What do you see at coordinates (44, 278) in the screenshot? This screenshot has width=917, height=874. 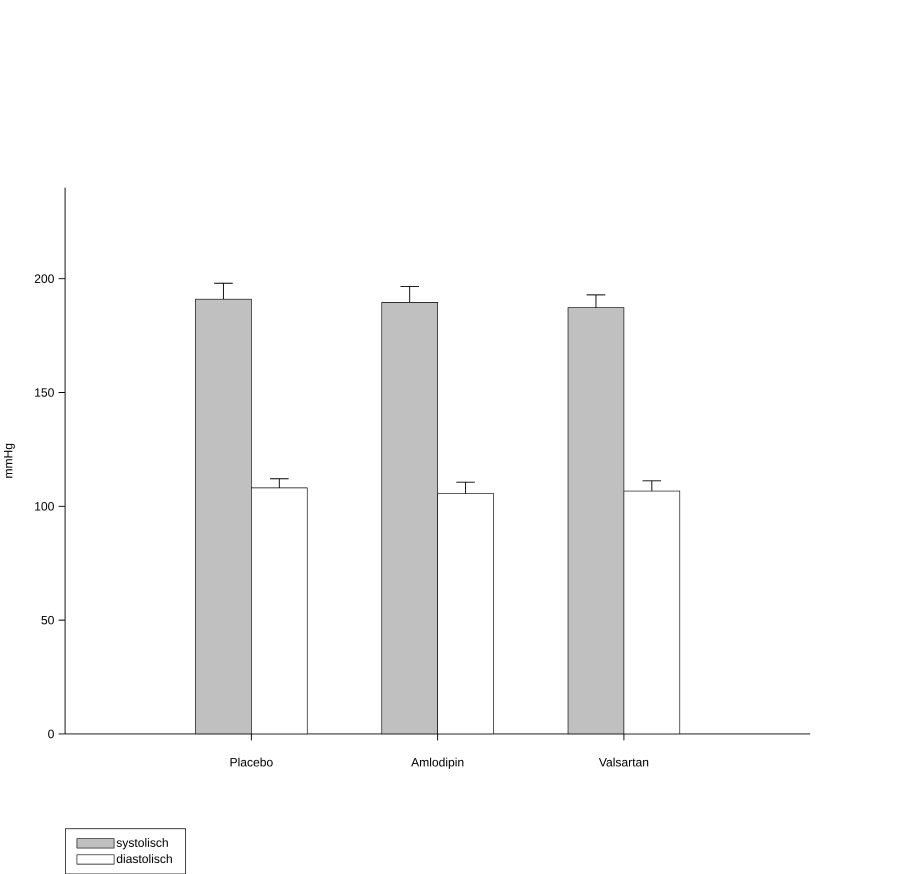 I see `y-tick-label: 200` at bounding box center [44, 278].